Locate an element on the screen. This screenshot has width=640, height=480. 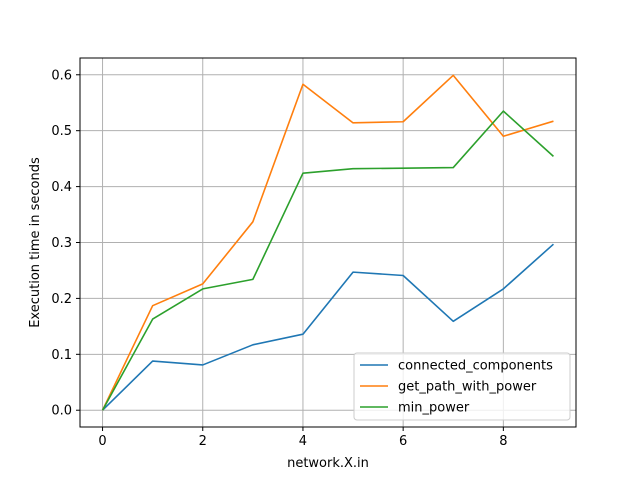
y-tick-label: 0.5 is located at coordinates (61, 131).